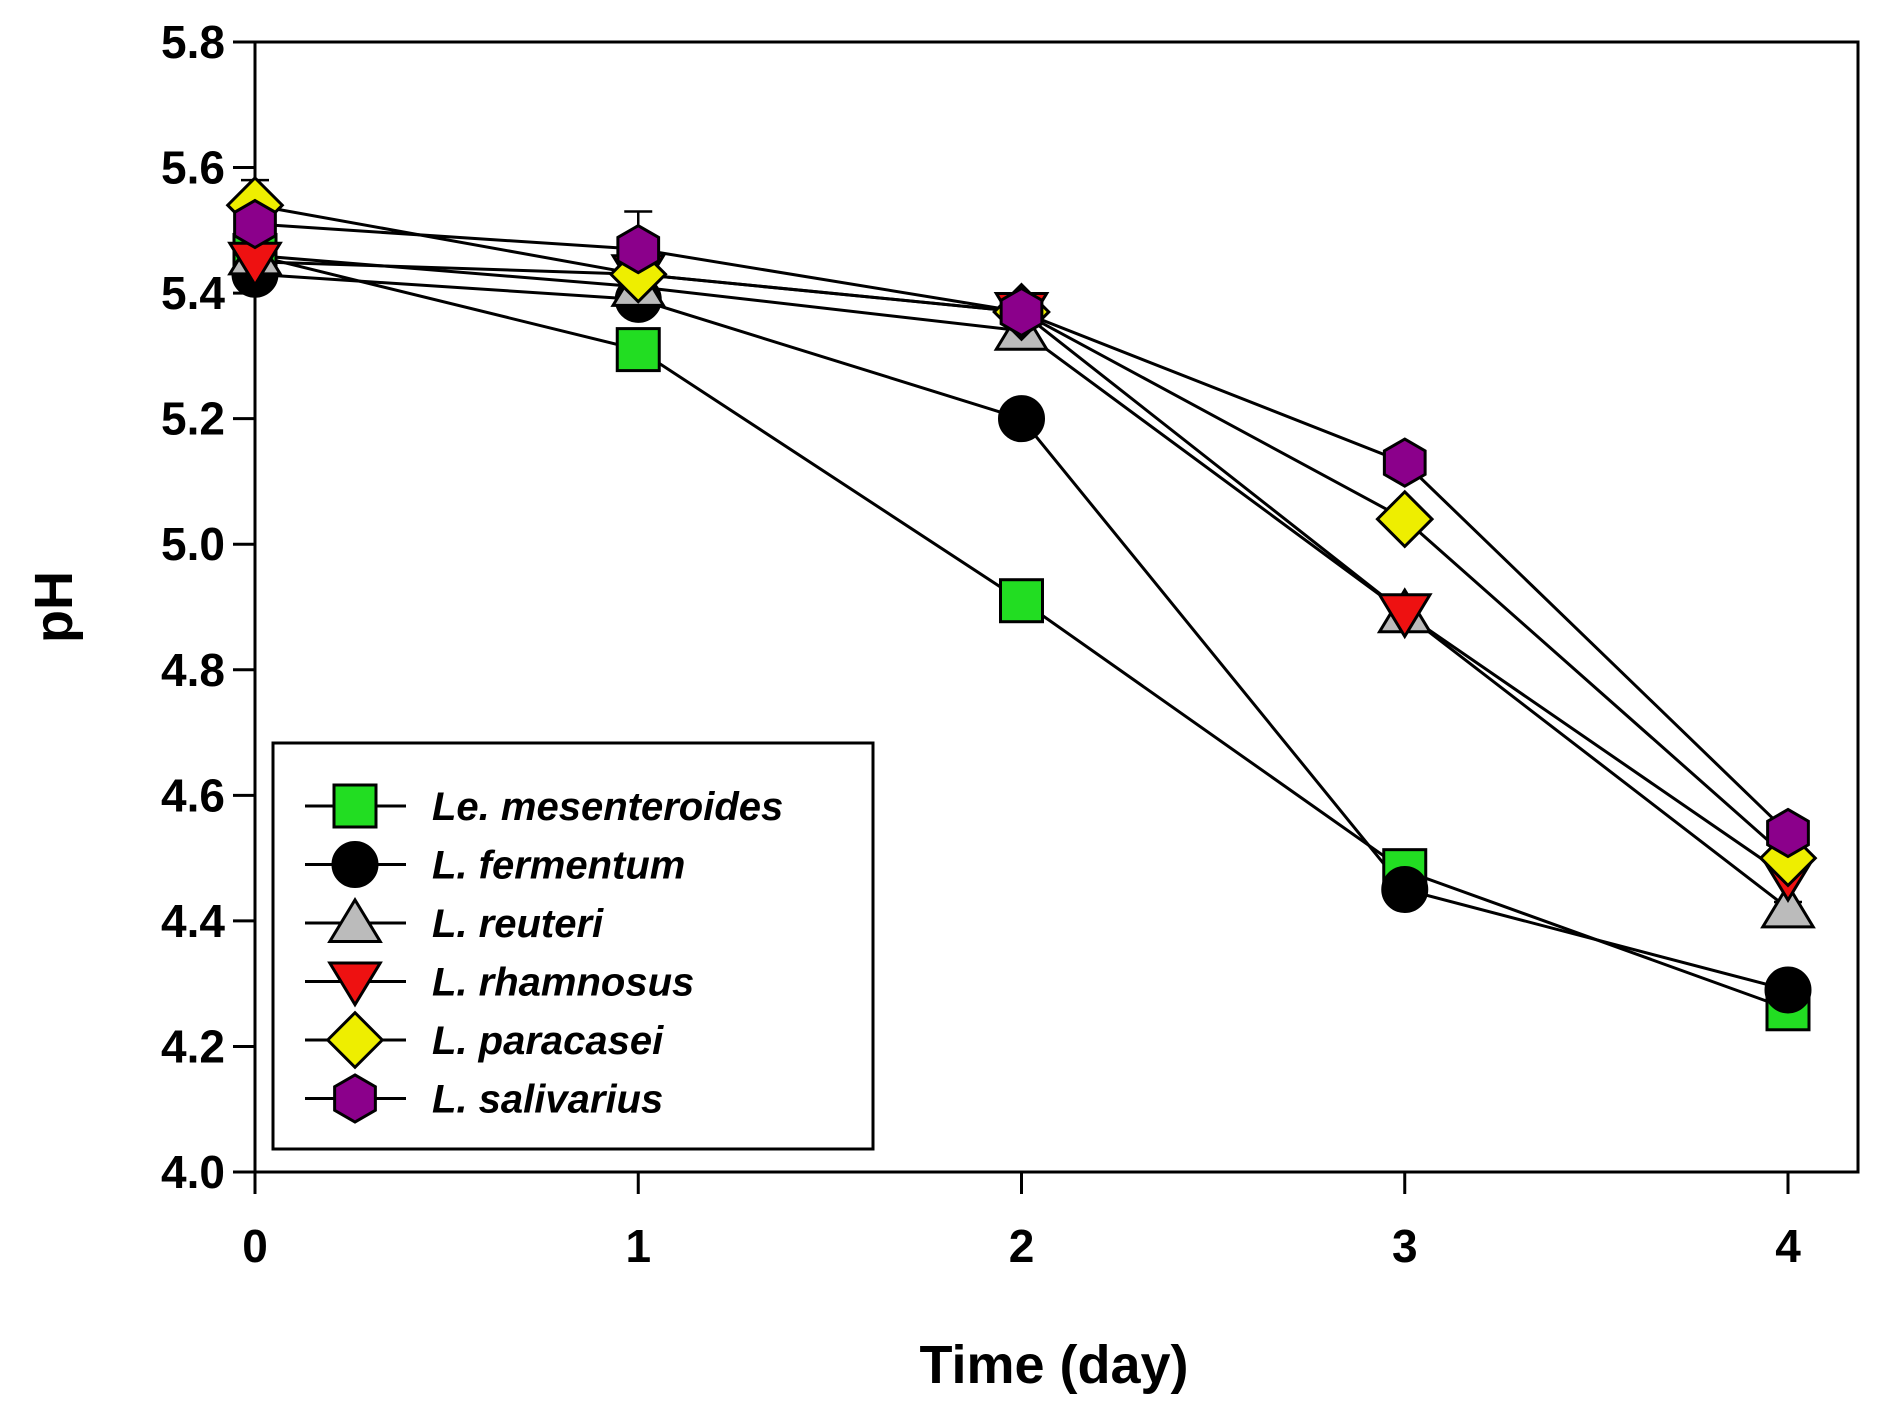 This screenshot has width=1886, height=1427. What do you see at coordinates (548, 1041) in the screenshot?
I see `legend-label-l-paracasei: L. paracasei` at bounding box center [548, 1041].